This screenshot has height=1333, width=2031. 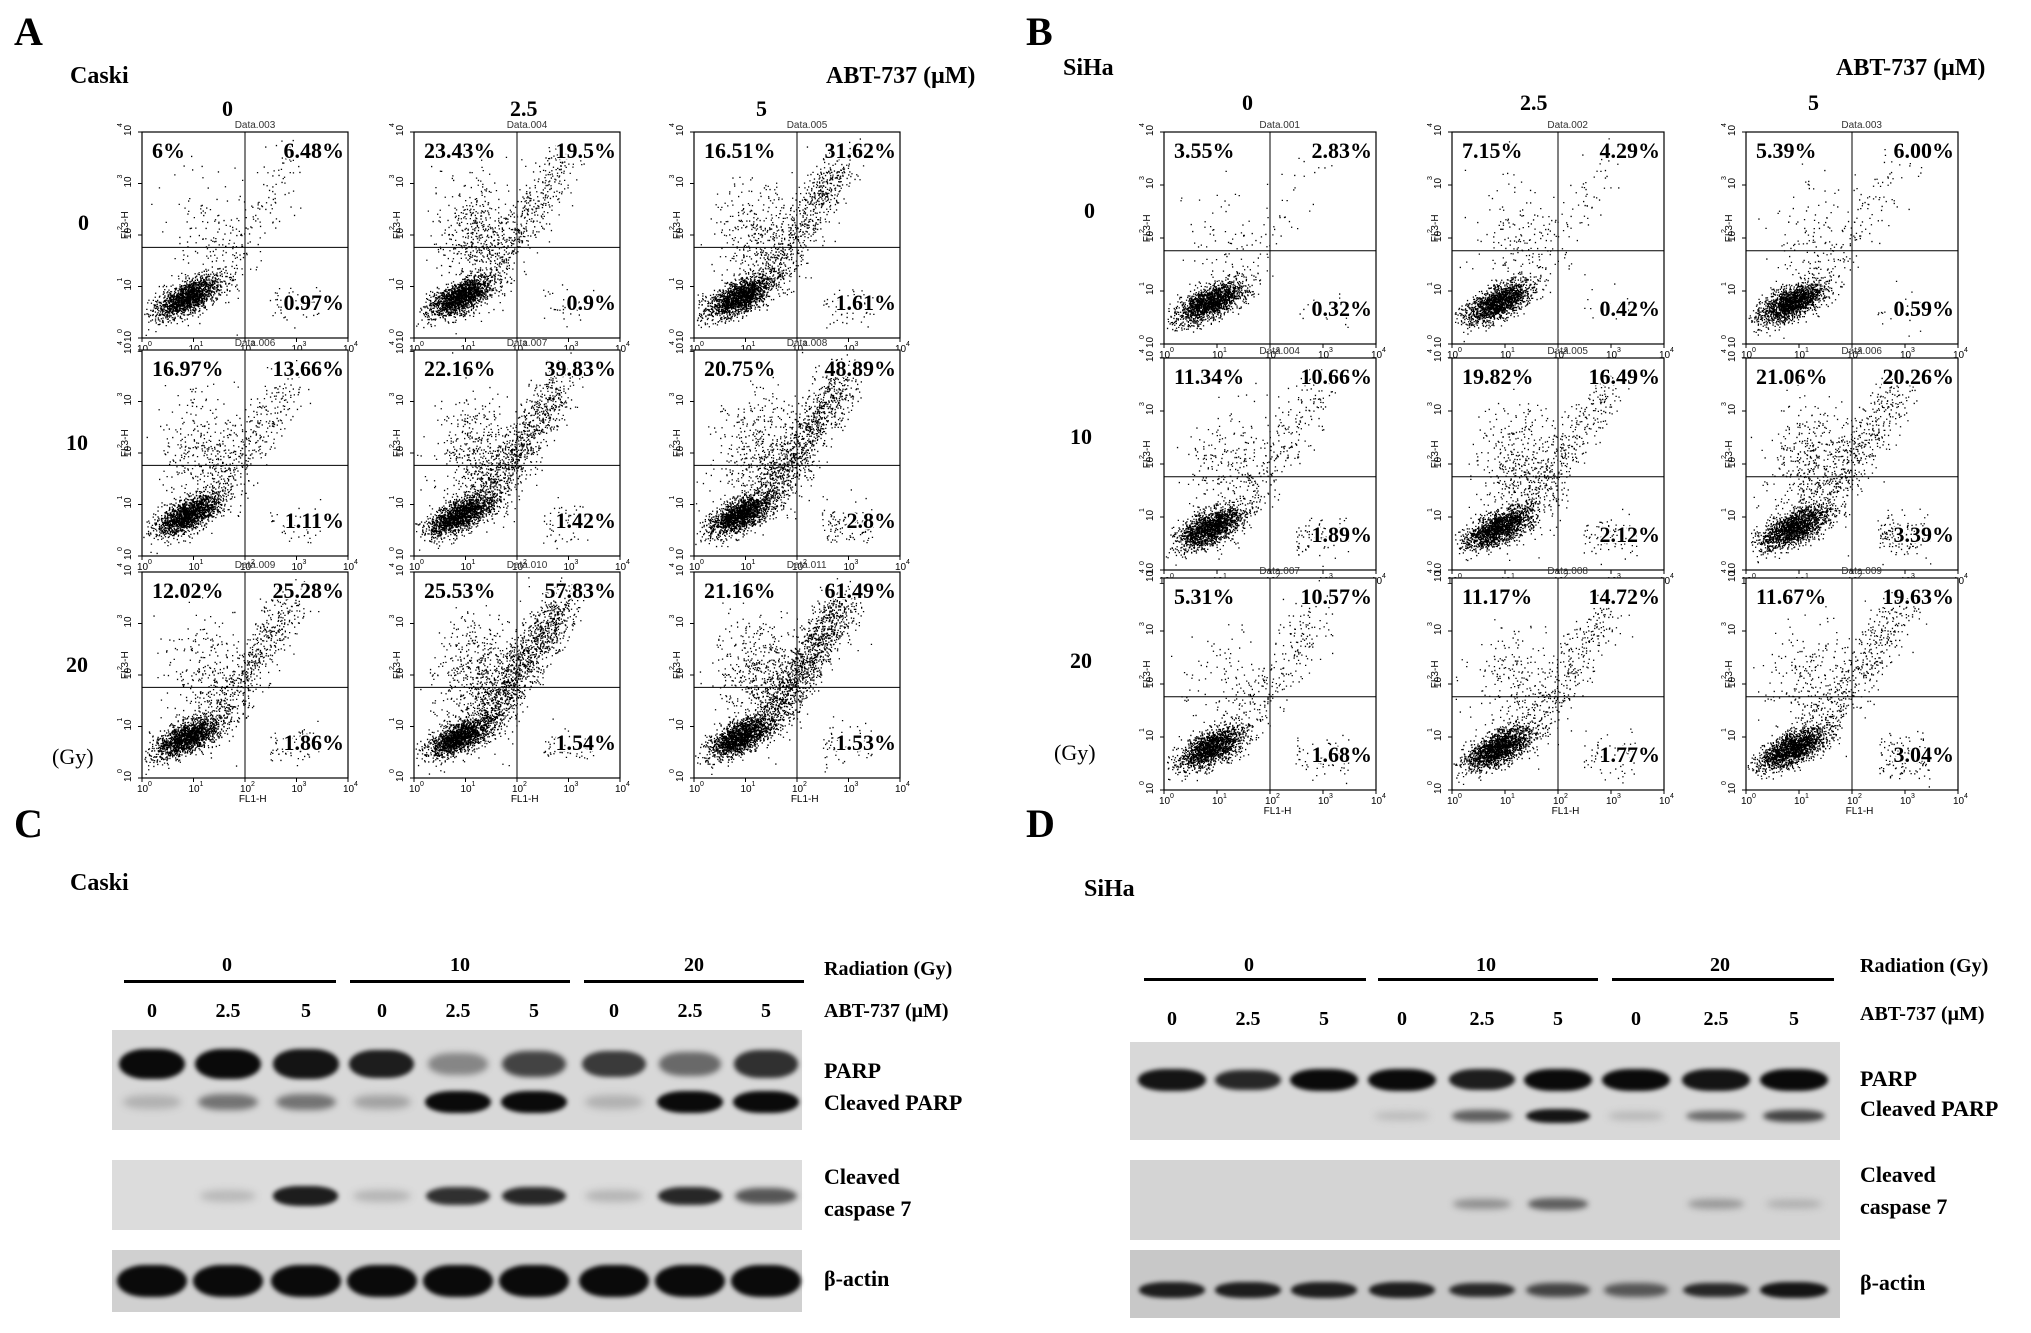 What do you see at coordinates (253, 799) in the screenshot?
I see `x-axis-label: FL1-H` at bounding box center [253, 799].